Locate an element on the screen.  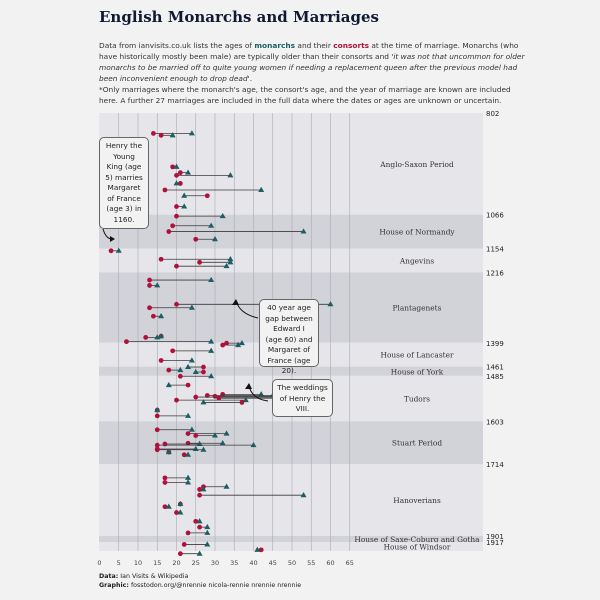
footer-data-label: Data: is located at coordinates (109, 576).